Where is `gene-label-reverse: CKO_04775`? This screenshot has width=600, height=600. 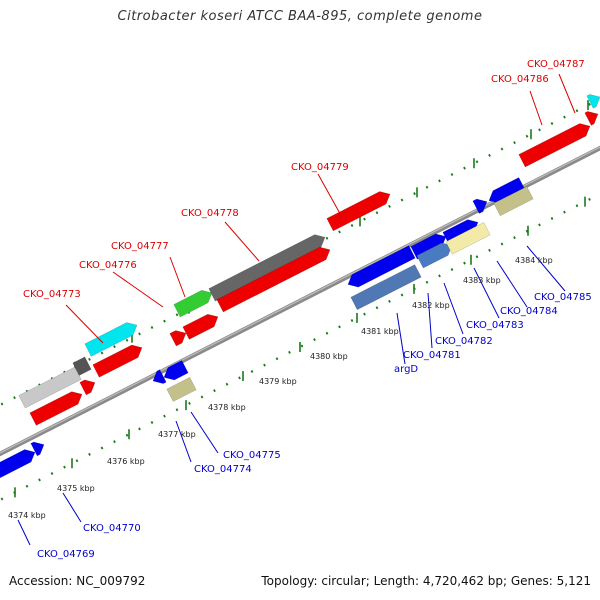
gene-label-reverse: CKO_04775 is located at coordinates (252, 455).